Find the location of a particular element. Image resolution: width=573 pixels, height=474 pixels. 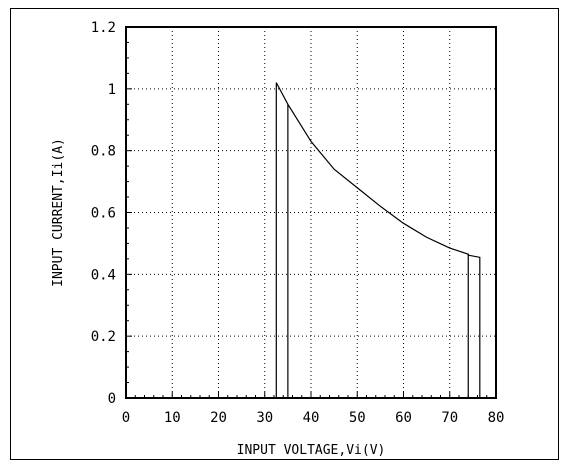

x-tick-label: 40 is located at coordinates (311, 418).